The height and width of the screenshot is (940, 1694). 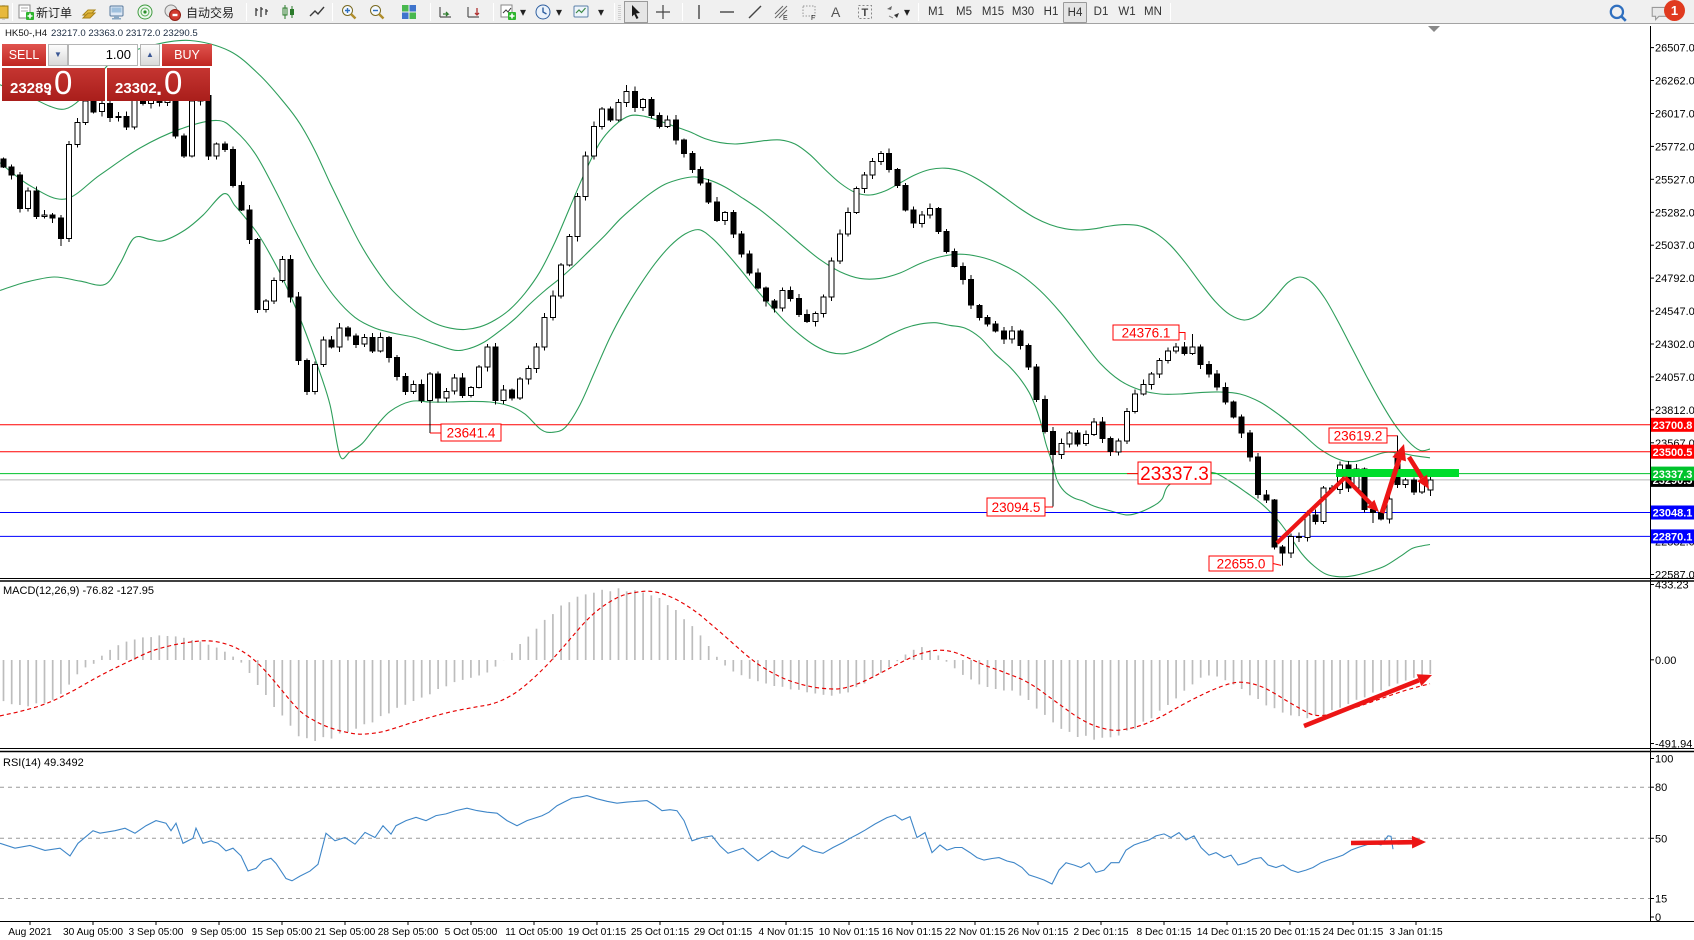 What do you see at coordinates (597, 932) in the screenshot?
I see `svg-text: 19 Oct 01:15` at bounding box center [597, 932].